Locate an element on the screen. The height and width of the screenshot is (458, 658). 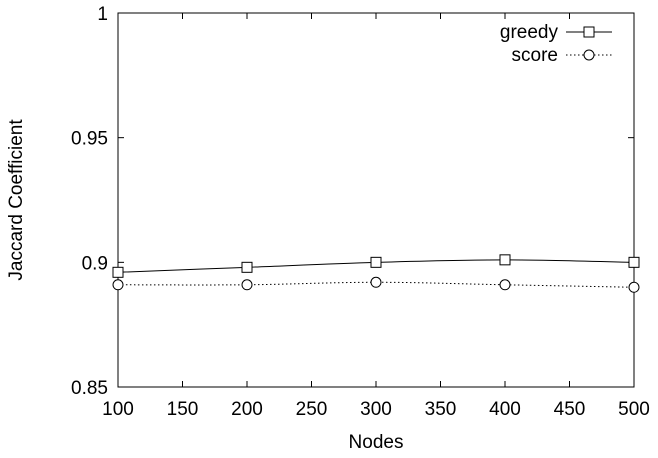
y-tick-label: 0.95 is located at coordinates (89, 139).